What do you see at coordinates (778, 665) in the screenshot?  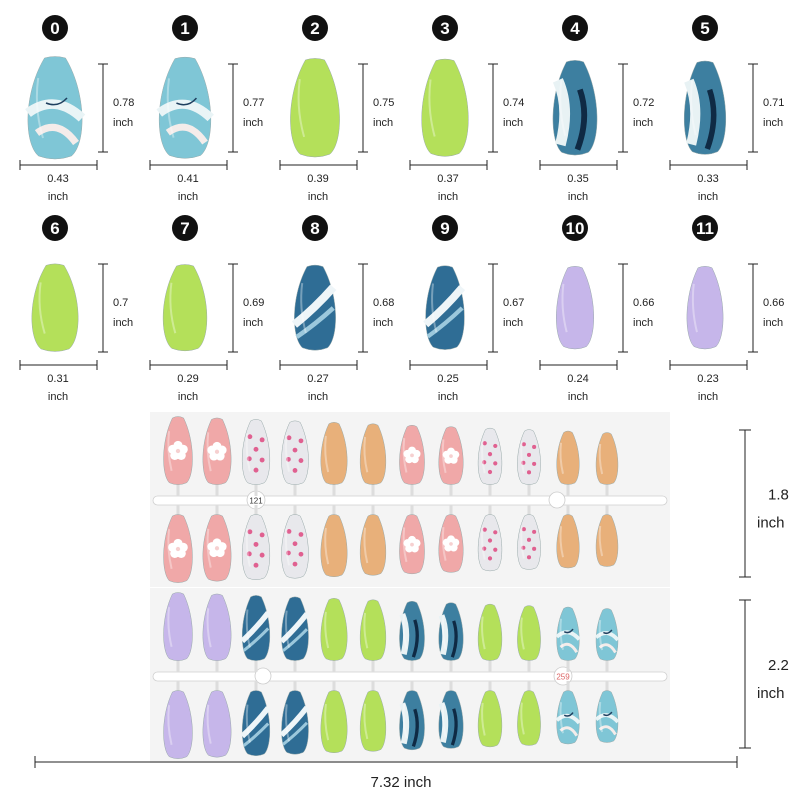 I see `set-height-value: 2.2` at bounding box center [778, 665].